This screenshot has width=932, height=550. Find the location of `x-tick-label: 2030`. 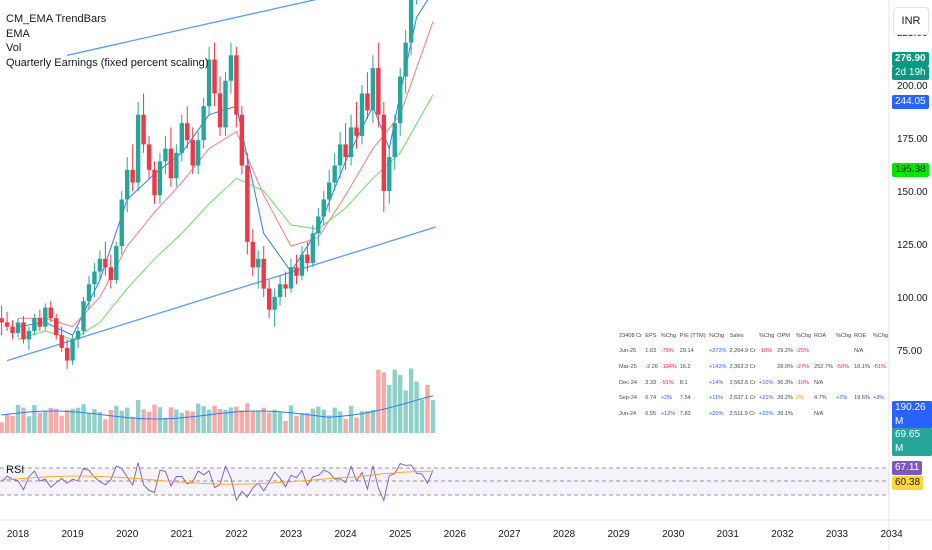

x-tick-label: 2030 is located at coordinates (673, 534).